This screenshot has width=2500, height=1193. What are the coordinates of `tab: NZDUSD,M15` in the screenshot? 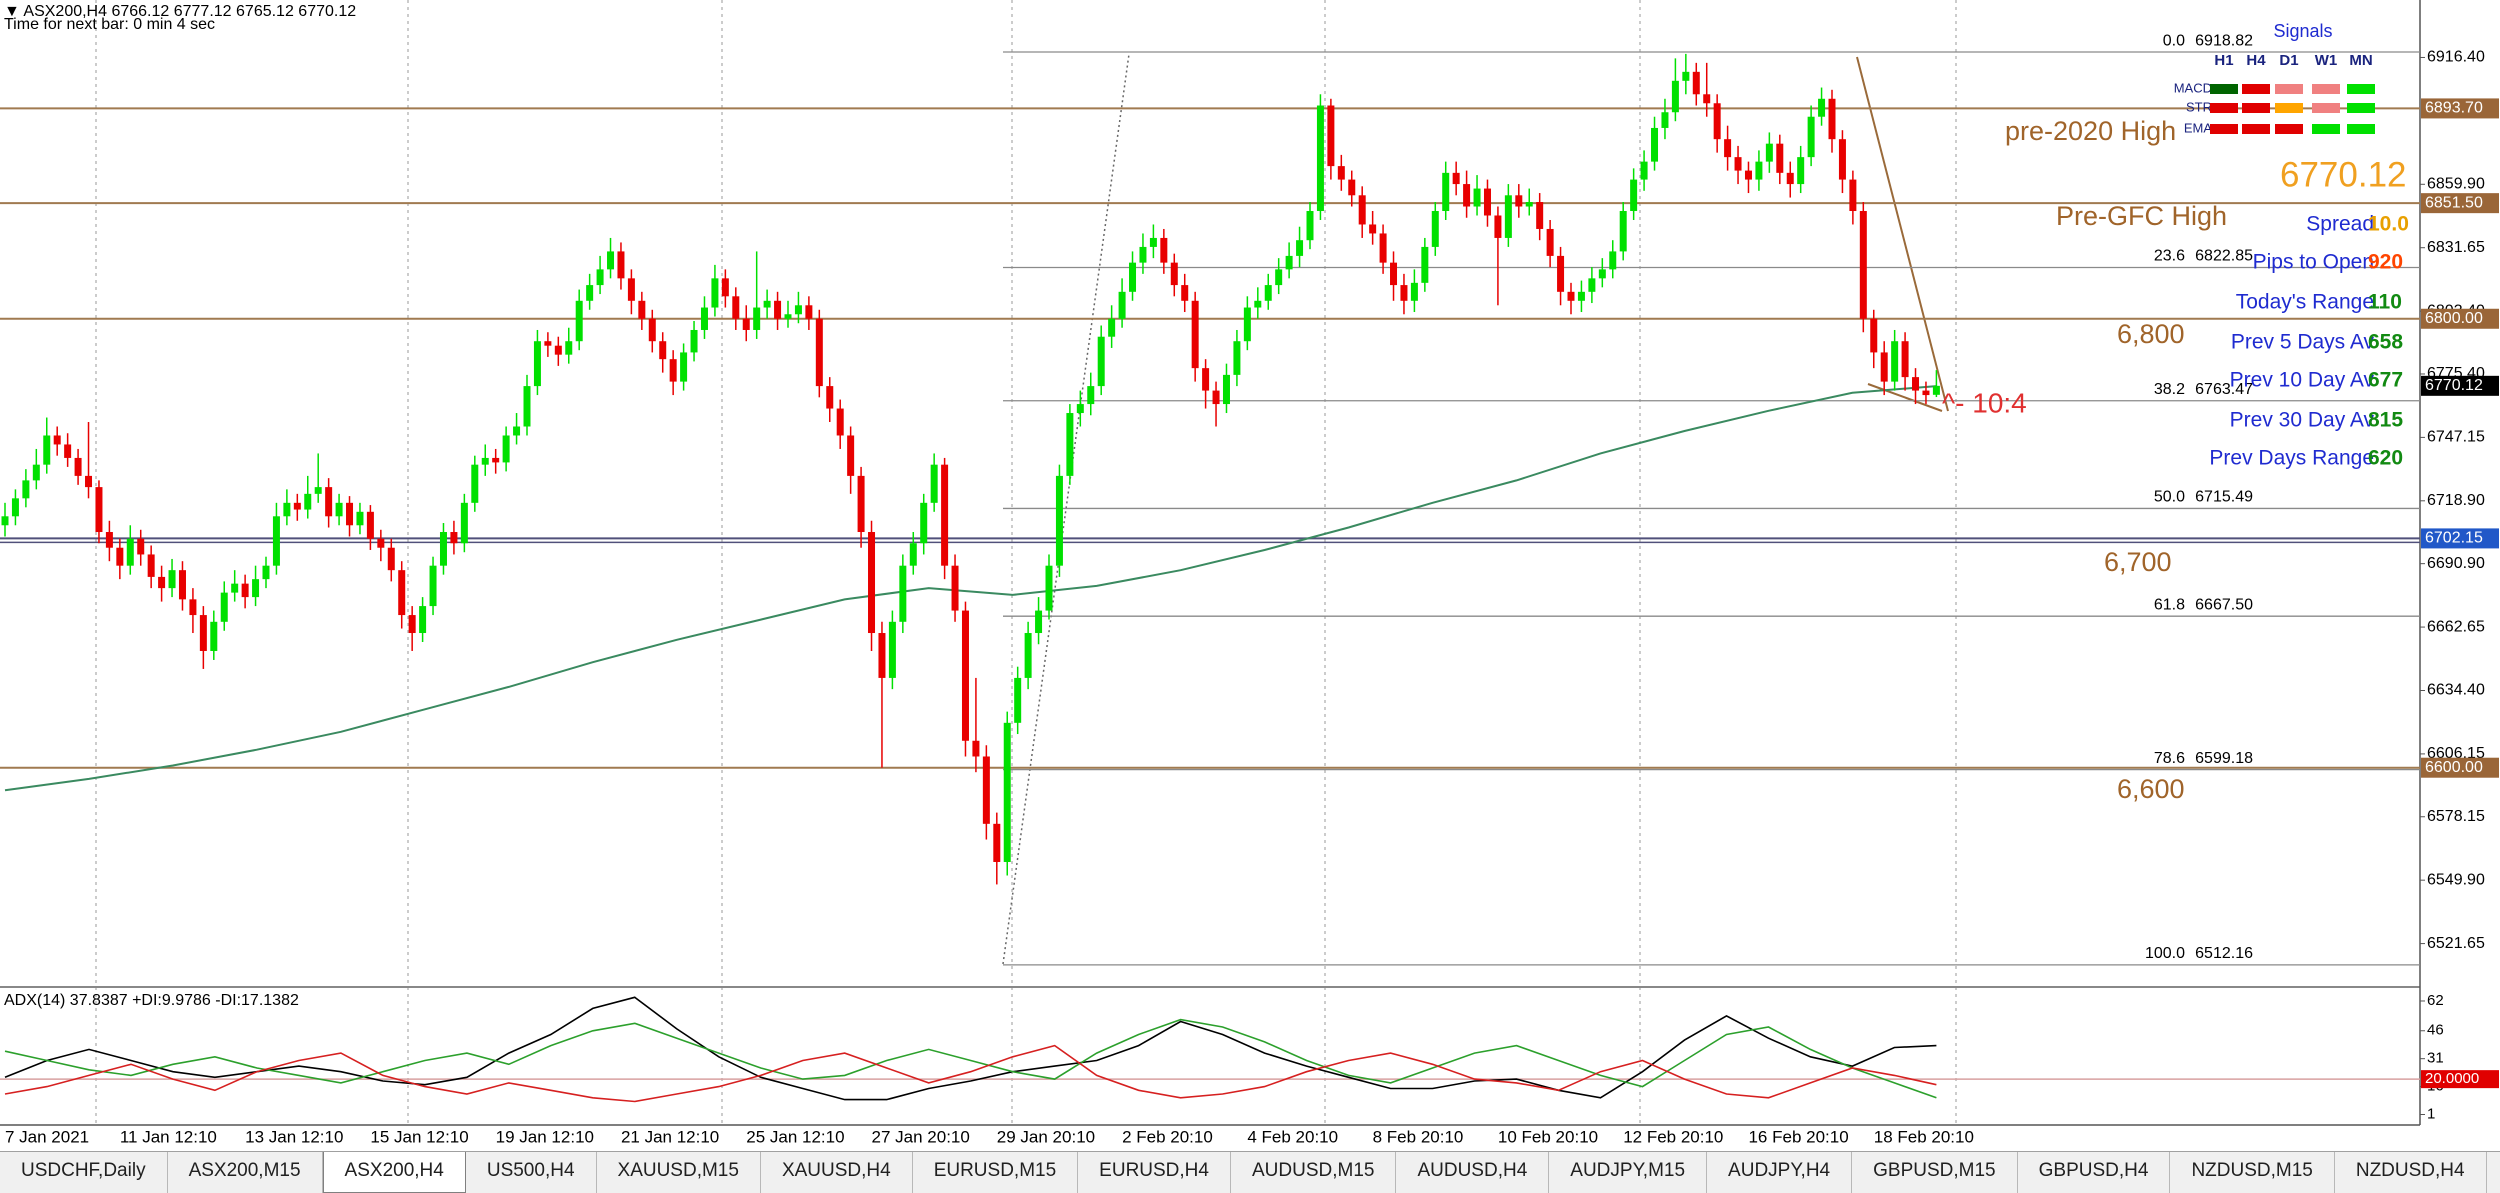 It's located at (2252, 1172).